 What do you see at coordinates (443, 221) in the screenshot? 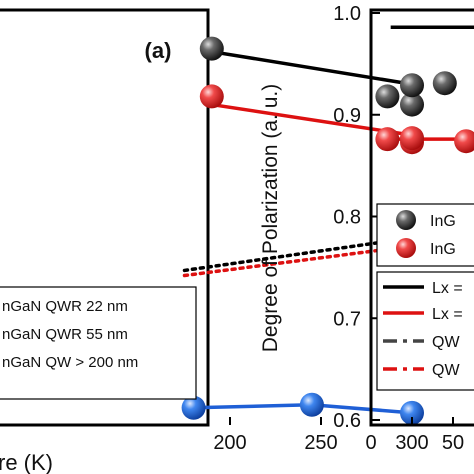
I see `panel-b-legend-marker-label-1: InG` at bounding box center [443, 221].